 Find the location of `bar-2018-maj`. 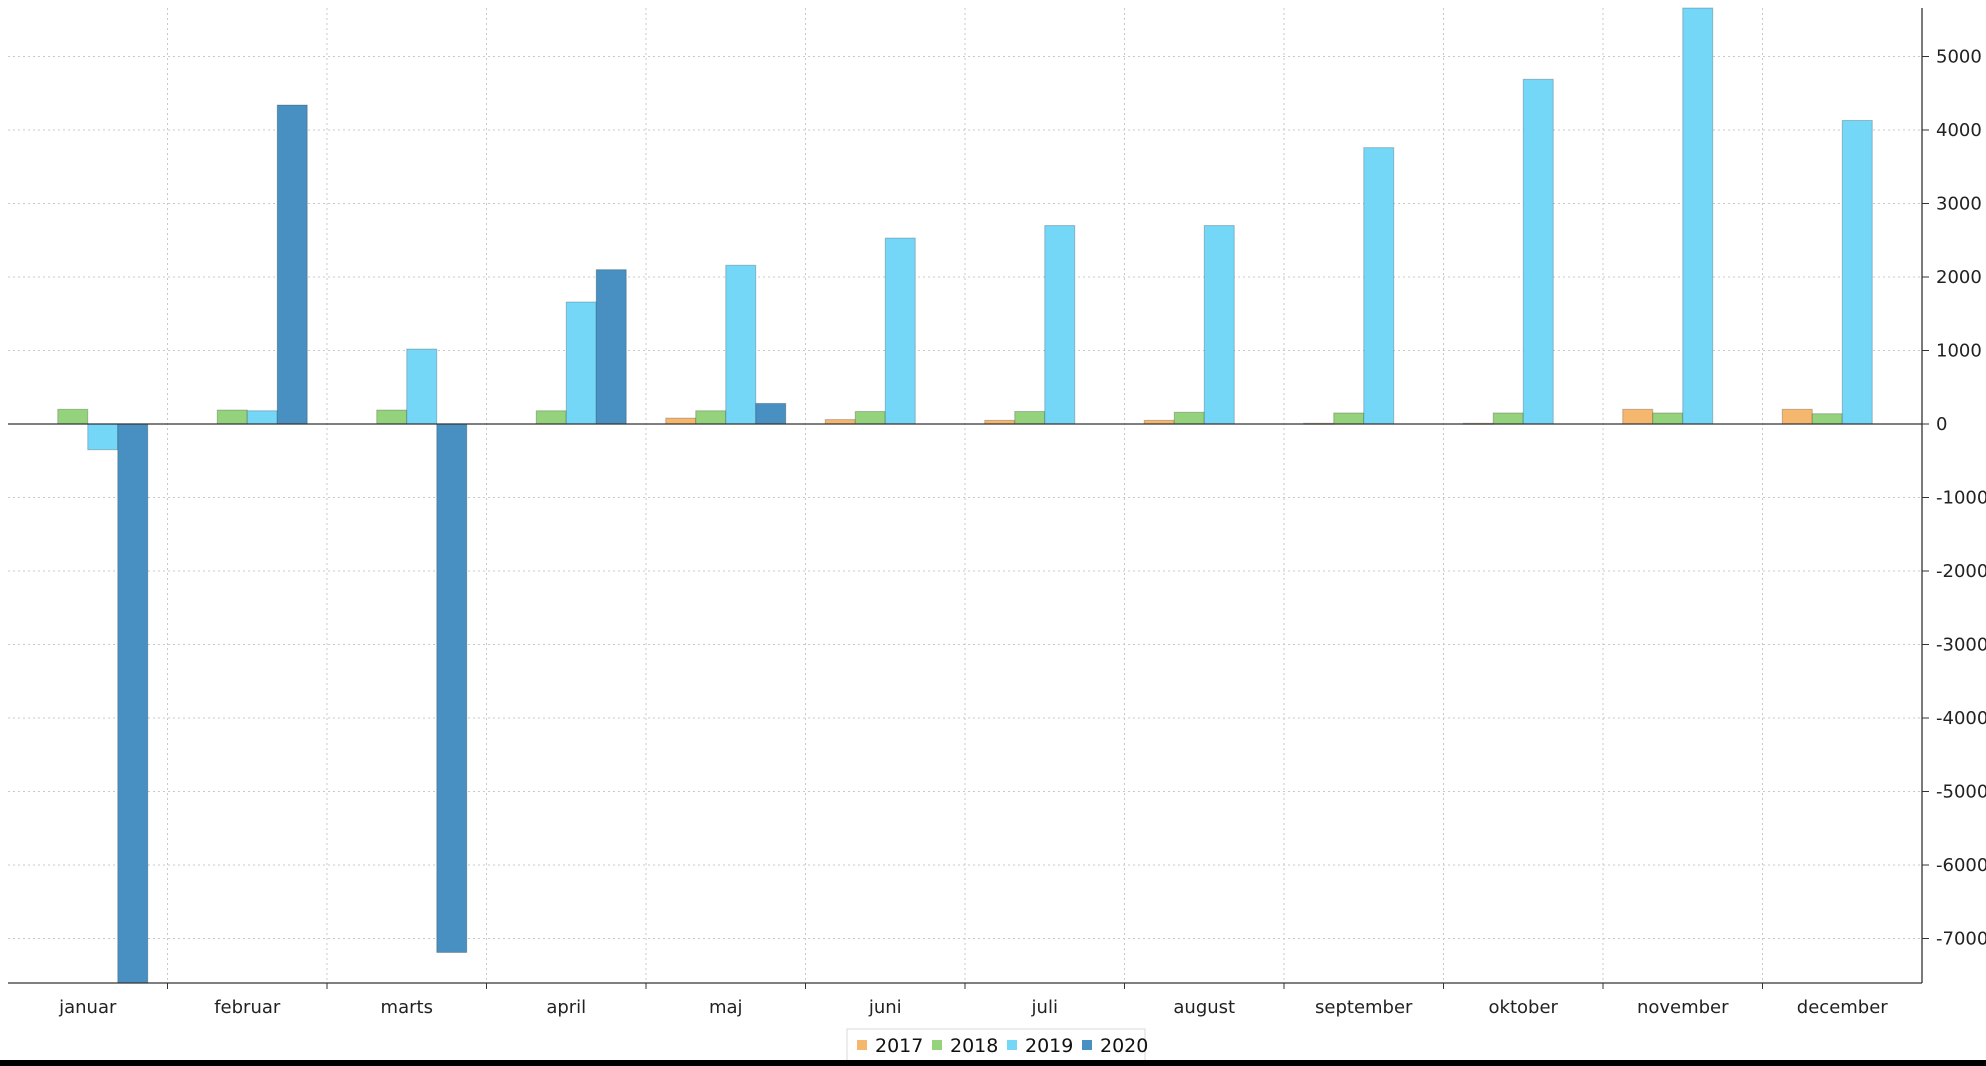

bar-2018-maj is located at coordinates (711, 417).